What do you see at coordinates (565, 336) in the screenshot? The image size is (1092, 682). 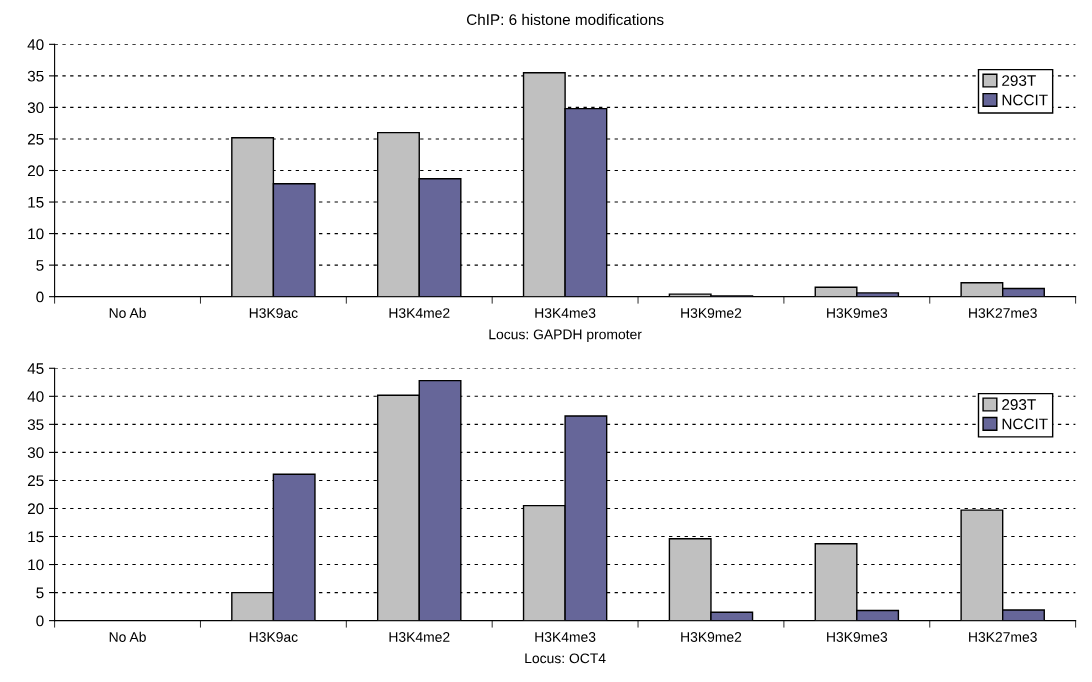 I see `x-axis-title: Locus: GAPDH promoter` at bounding box center [565, 336].